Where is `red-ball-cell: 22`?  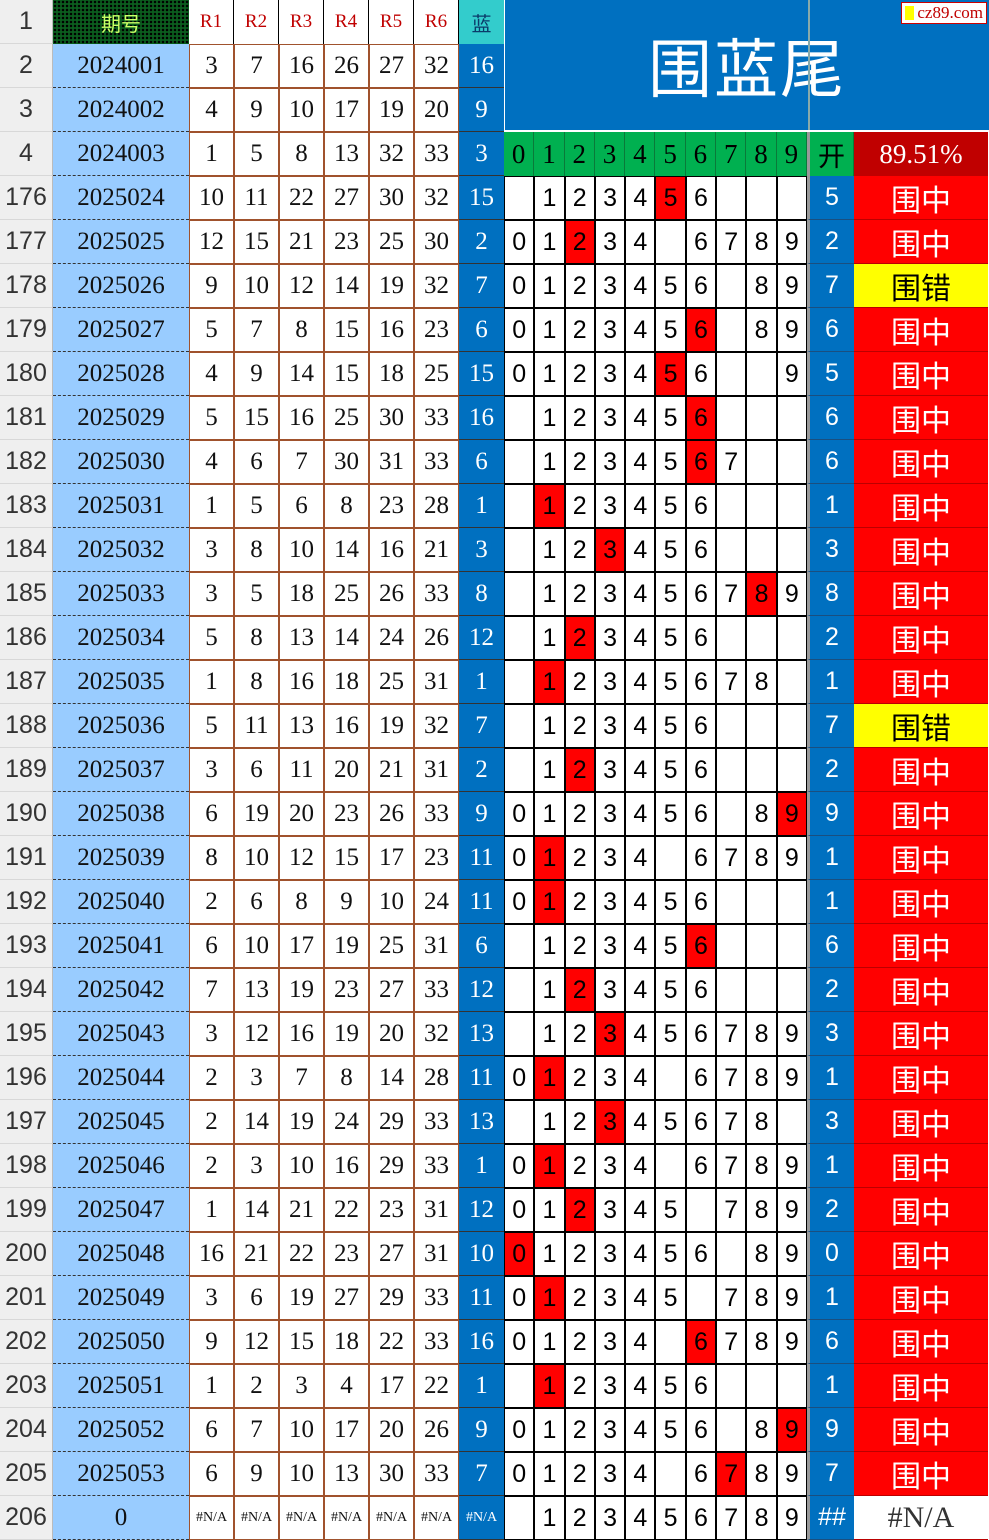 red-ball-cell: 22 is located at coordinates (436, 1386).